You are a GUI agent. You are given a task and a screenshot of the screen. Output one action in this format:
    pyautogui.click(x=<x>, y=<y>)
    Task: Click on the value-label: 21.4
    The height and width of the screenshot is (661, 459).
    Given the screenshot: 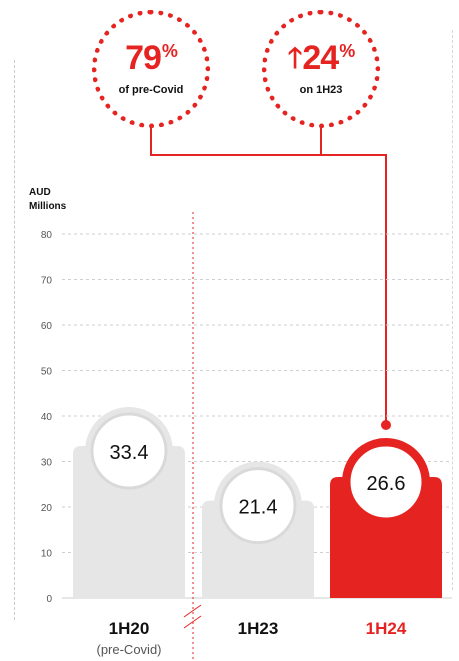 What is the action you would take?
    pyautogui.click(x=258, y=508)
    